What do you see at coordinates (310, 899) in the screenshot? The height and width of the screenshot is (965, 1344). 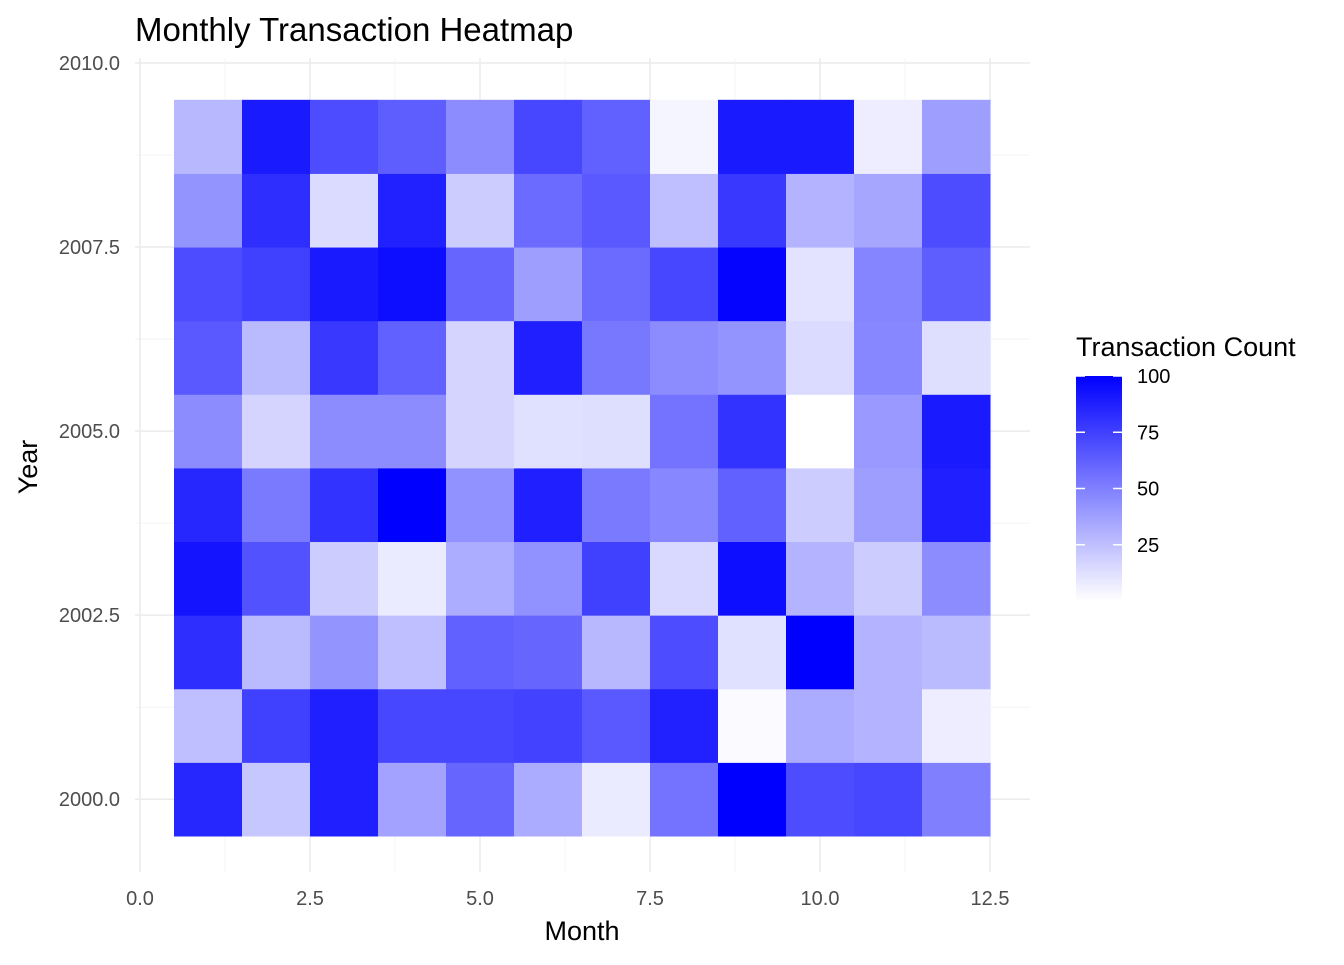 I see `x-tick-label: 2.5` at bounding box center [310, 899].